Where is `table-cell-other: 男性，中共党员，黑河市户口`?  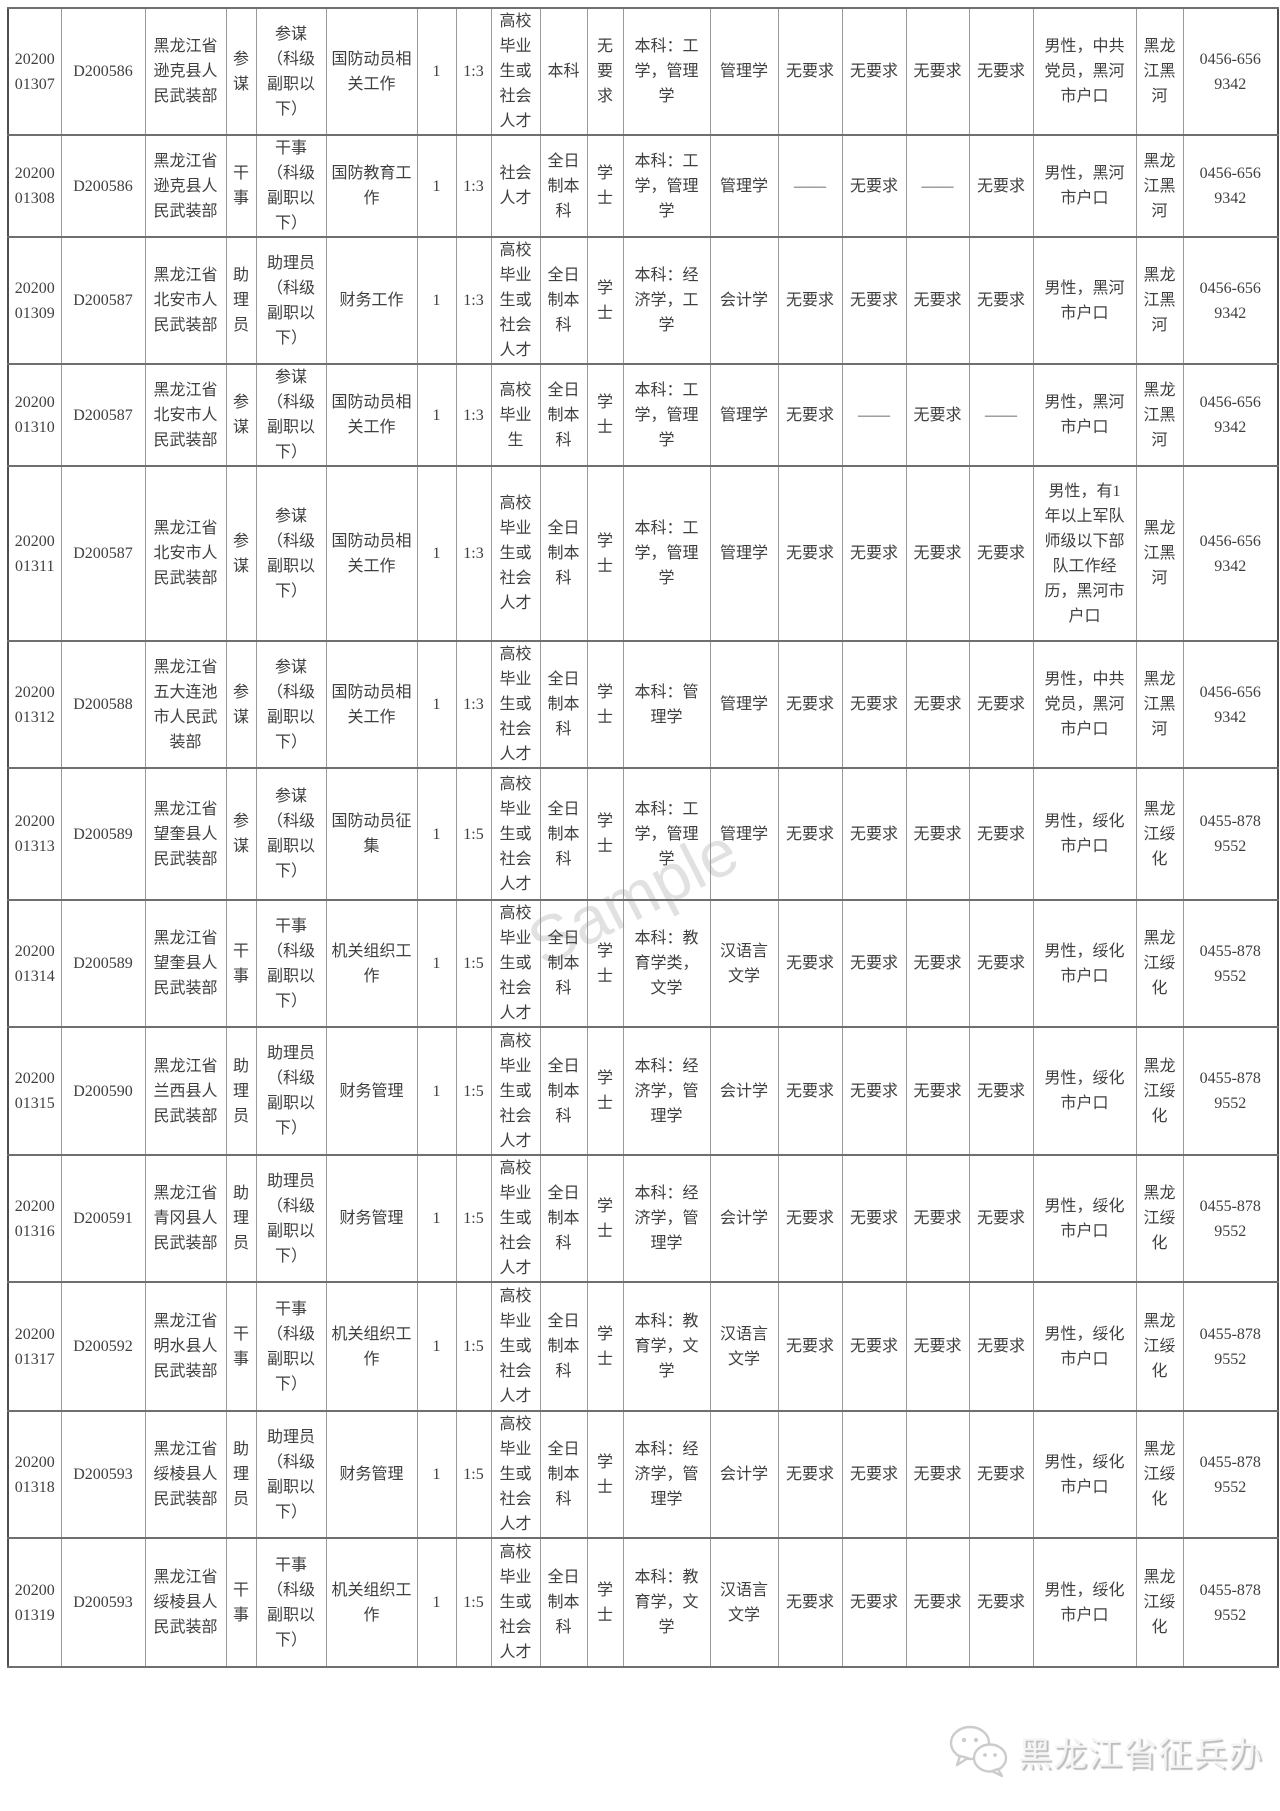
table-cell-other: 男性，中共党员，黑河市户口 is located at coordinates (1084, 71).